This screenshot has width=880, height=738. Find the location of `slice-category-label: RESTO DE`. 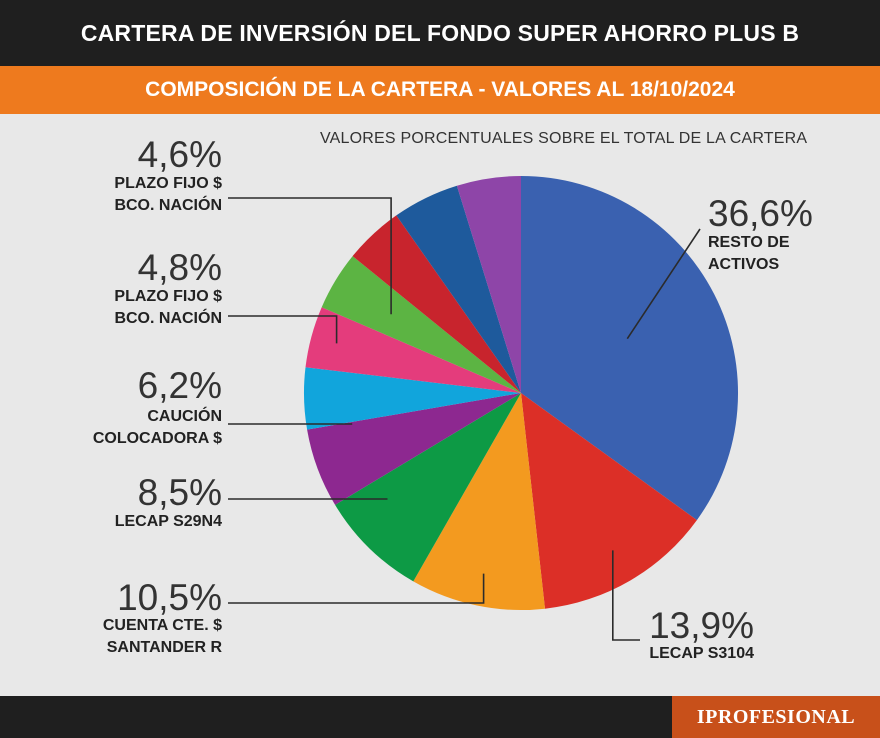

slice-category-label: RESTO DE is located at coordinates (749, 242).